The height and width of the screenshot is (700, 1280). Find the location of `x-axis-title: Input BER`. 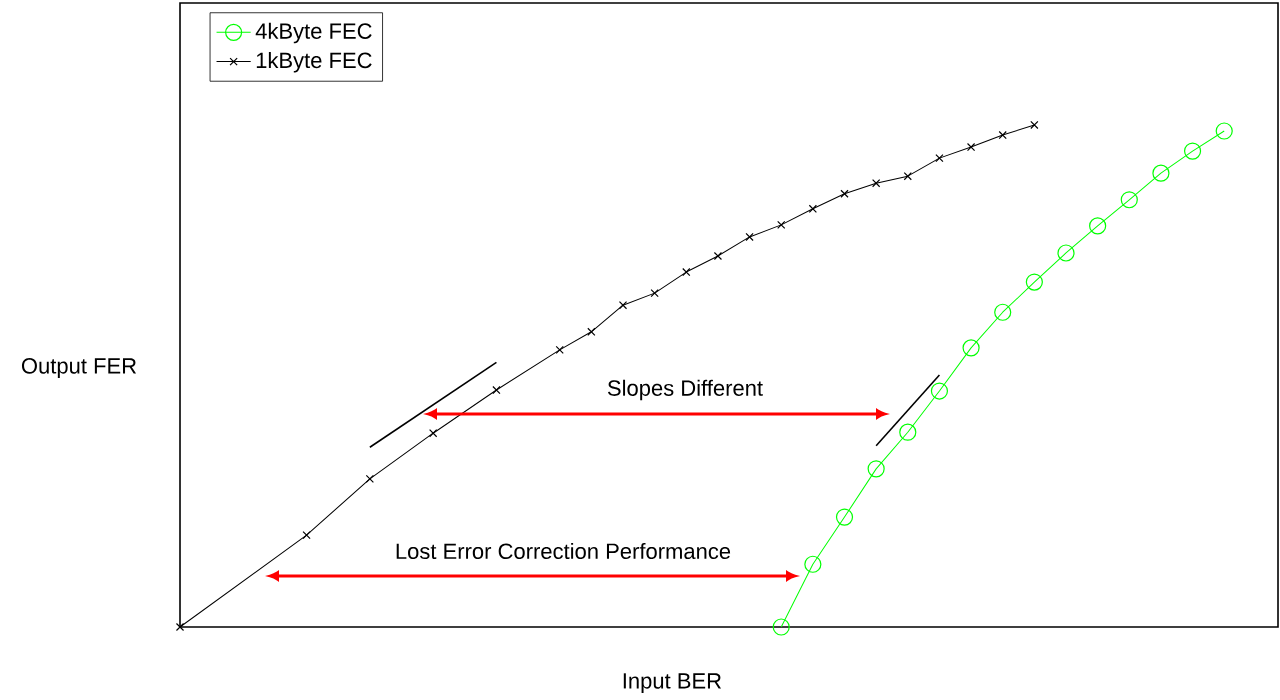

x-axis-title: Input BER is located at coordinates (672, 683).